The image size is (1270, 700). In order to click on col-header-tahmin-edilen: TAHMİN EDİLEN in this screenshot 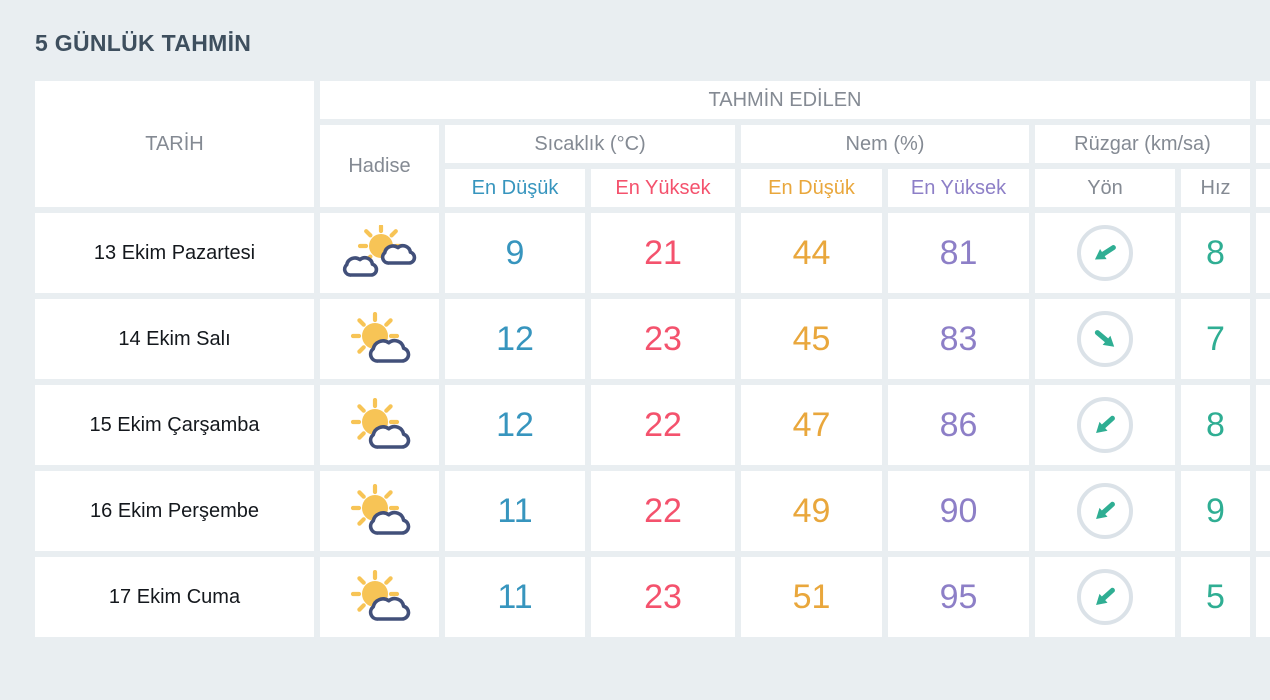, I will do `click(785, 100)`.